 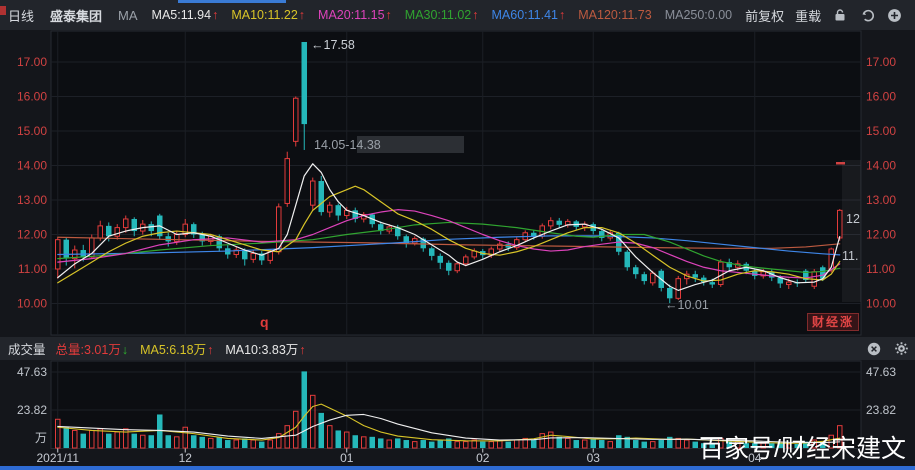 I want to click on adjust-mode-button: 前复权, so click(x=765, y=16).